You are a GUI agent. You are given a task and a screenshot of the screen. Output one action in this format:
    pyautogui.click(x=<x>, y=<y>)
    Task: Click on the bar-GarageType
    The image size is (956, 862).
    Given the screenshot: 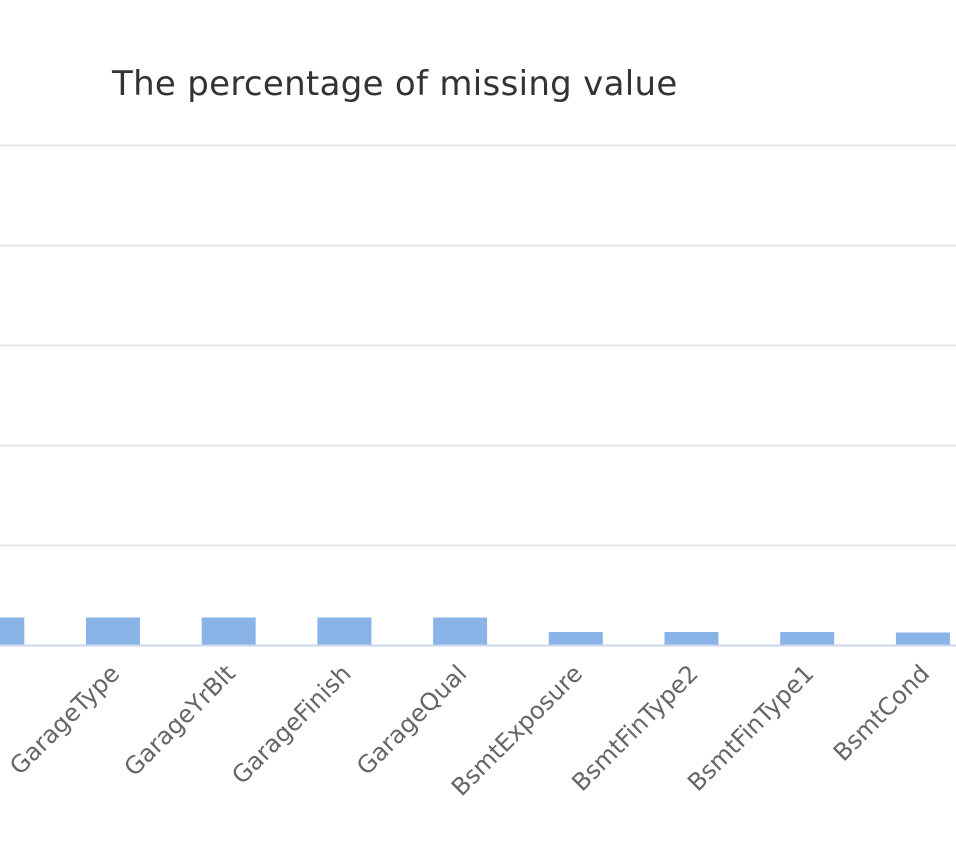 What is the action you would take?
    pyautogui.click(x=113, y=631)
    